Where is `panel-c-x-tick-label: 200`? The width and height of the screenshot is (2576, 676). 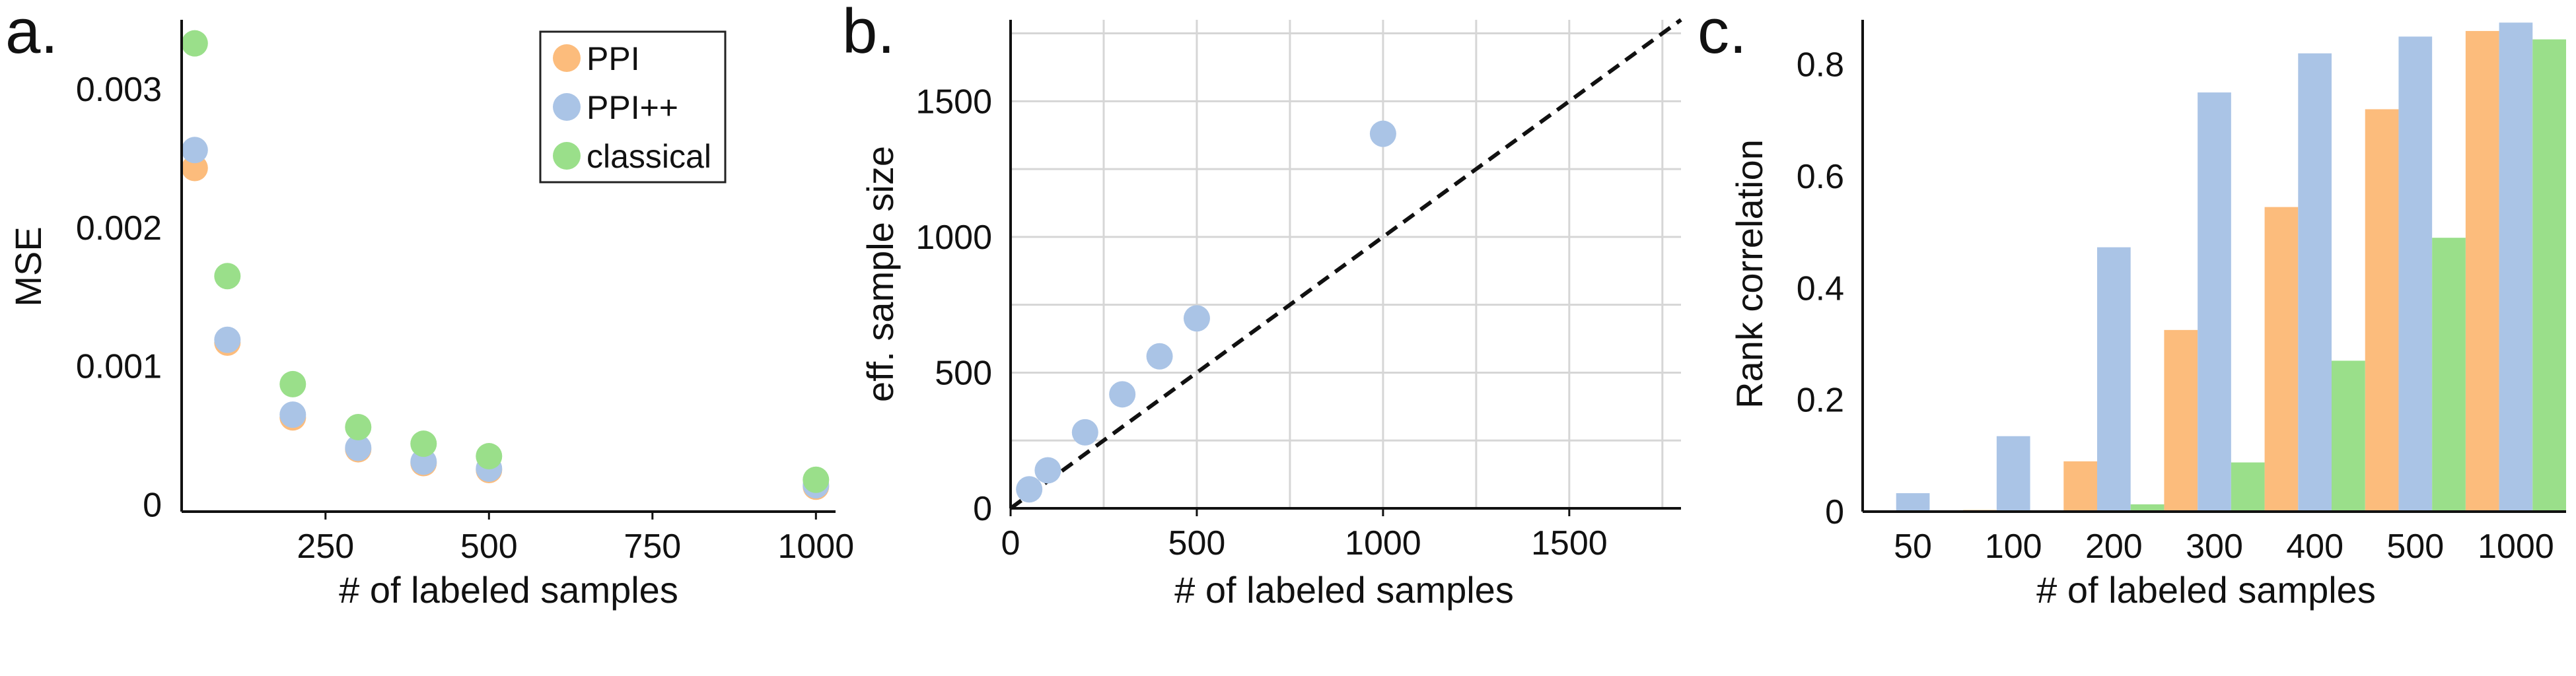 panel-c-x-tick-label: 200 is located at coordinates (2114, 546).